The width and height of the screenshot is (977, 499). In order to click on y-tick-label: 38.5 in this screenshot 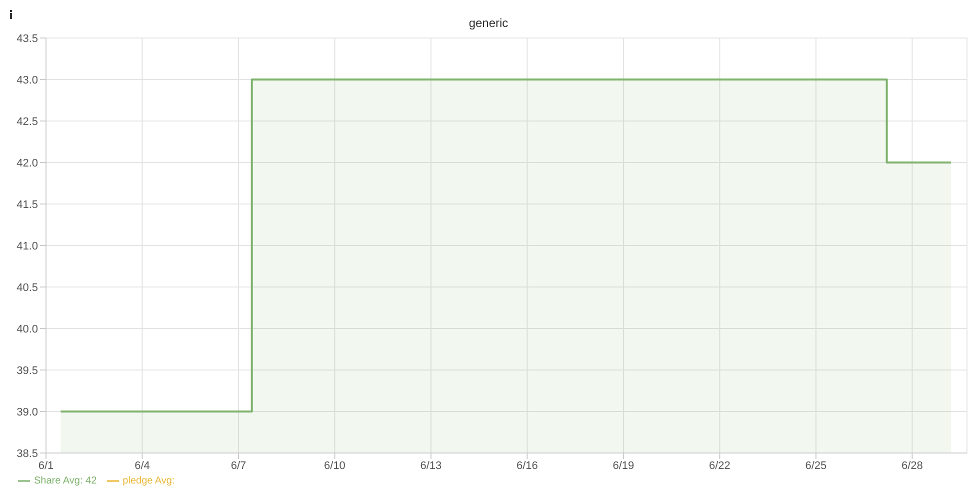, I will do `click(27, 454)`.